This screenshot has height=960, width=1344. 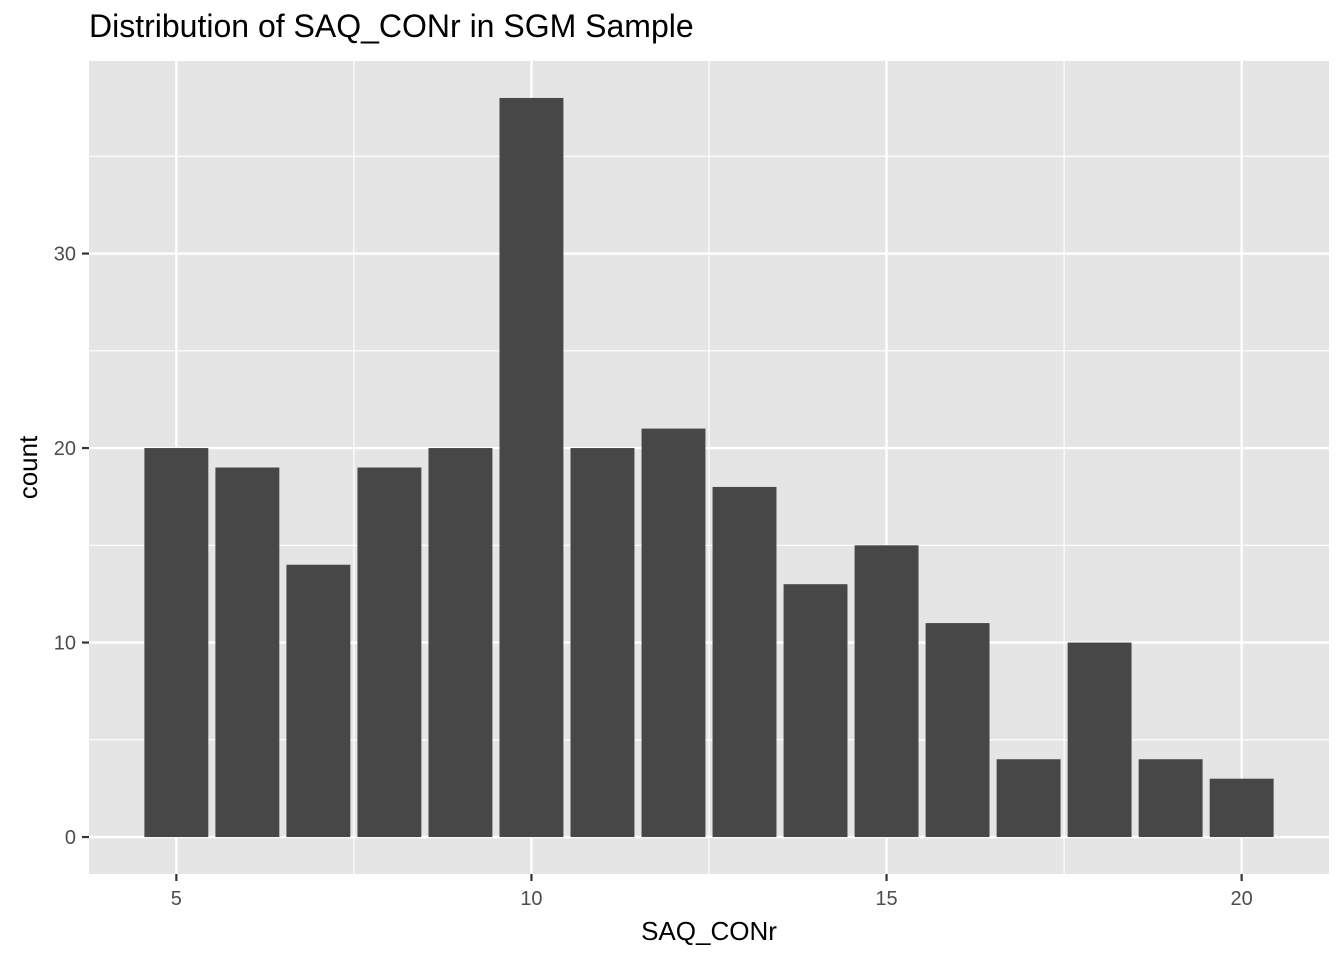 What do you see at coordinates (531, 899) in the screenshot?
I see `x-tick-label: 10` at bounding box center [531, 899].